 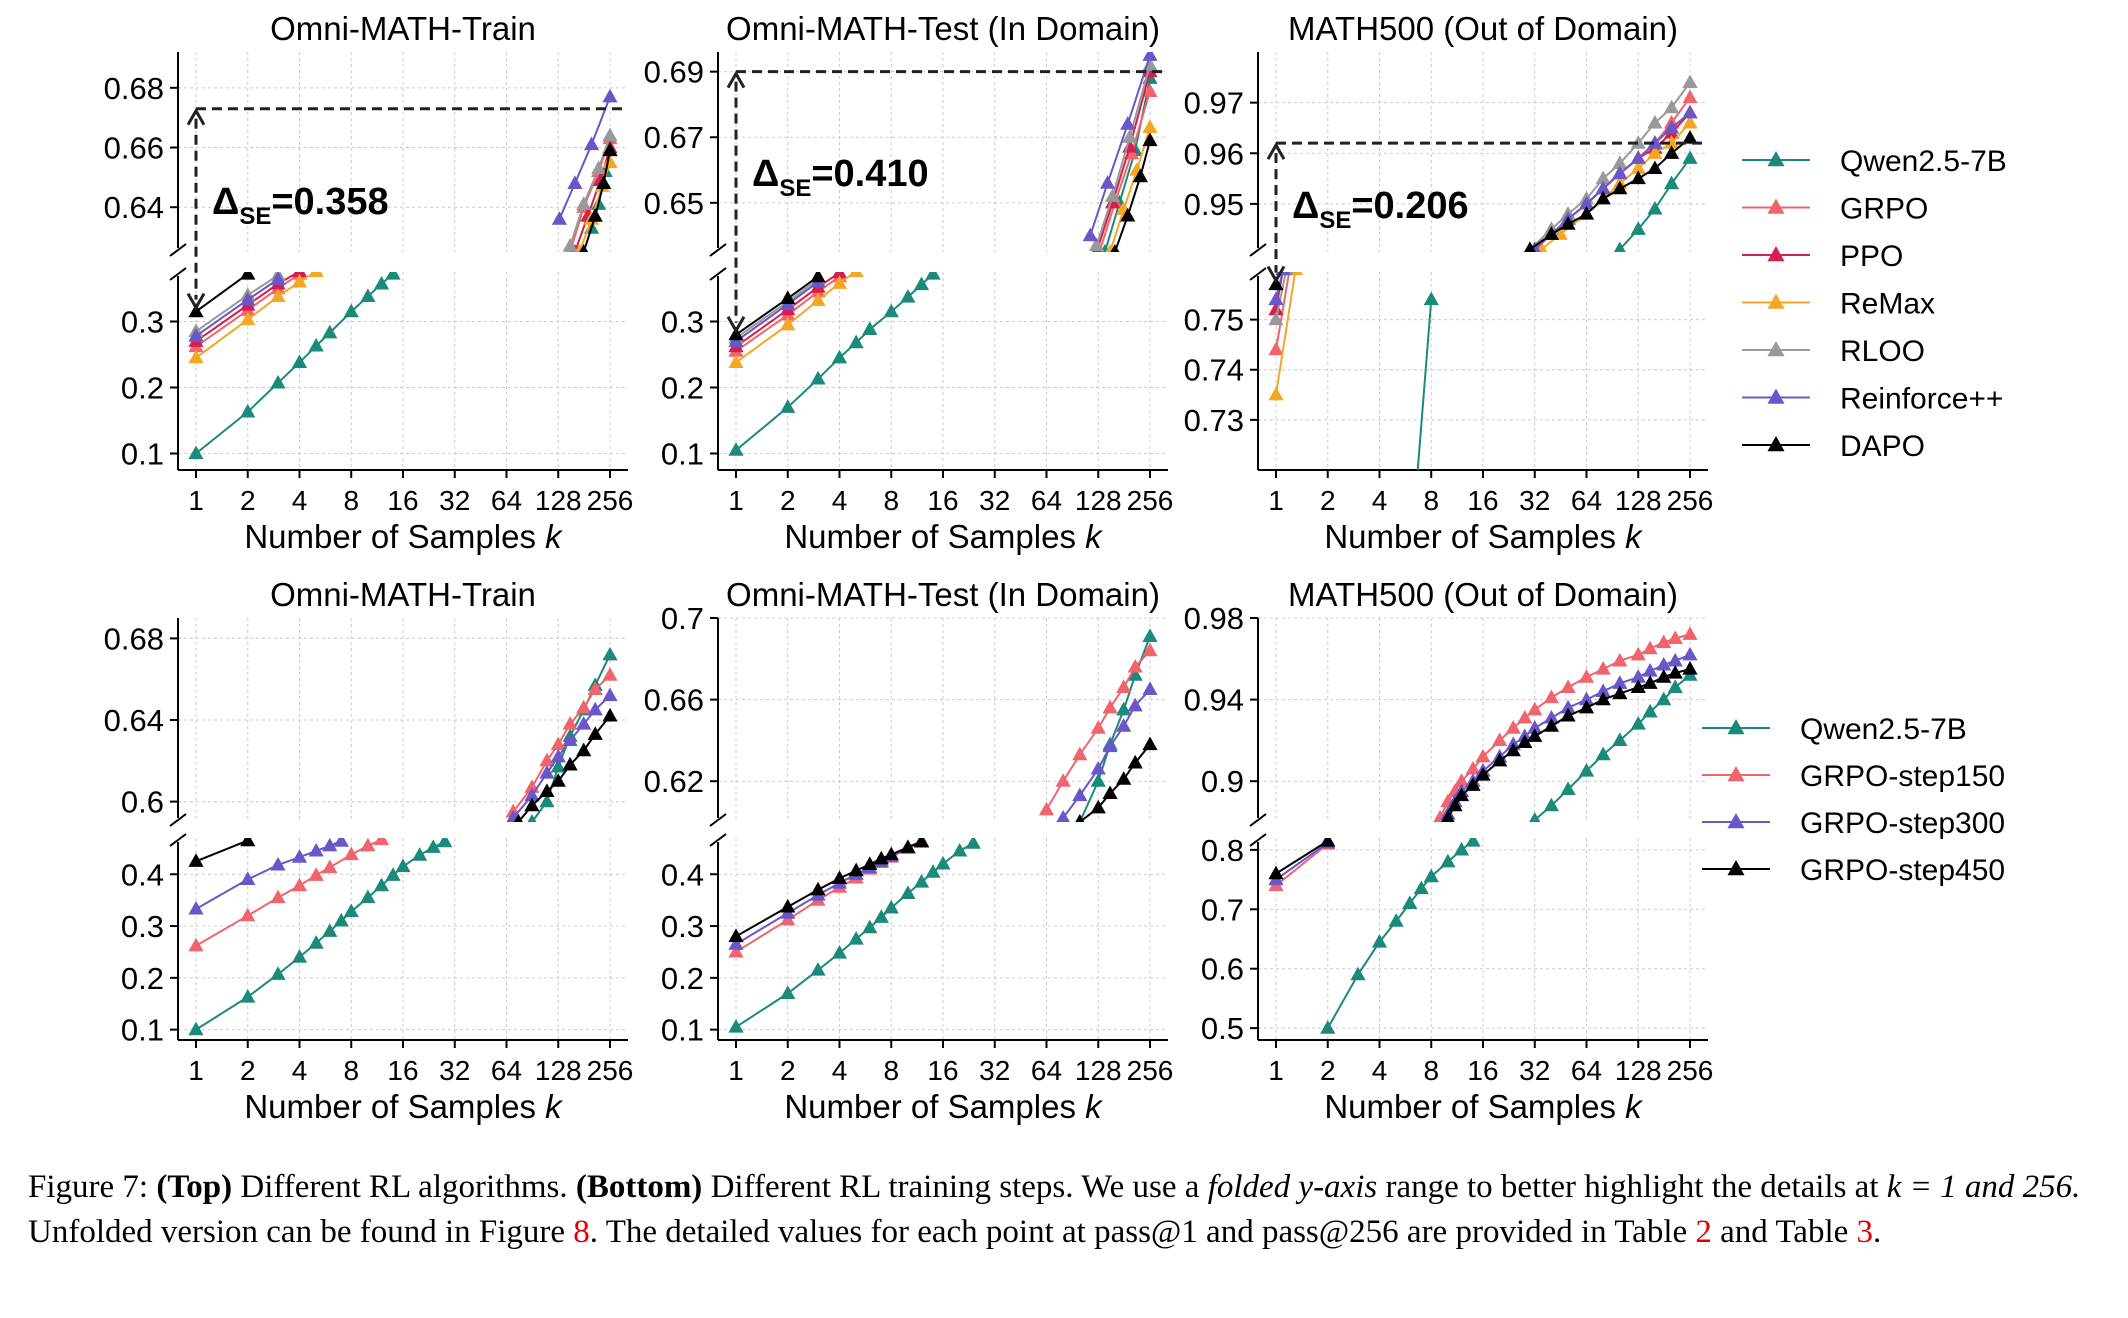 I want to click on caption-table-ref-2: 3, so click(x=1865, y=1232).